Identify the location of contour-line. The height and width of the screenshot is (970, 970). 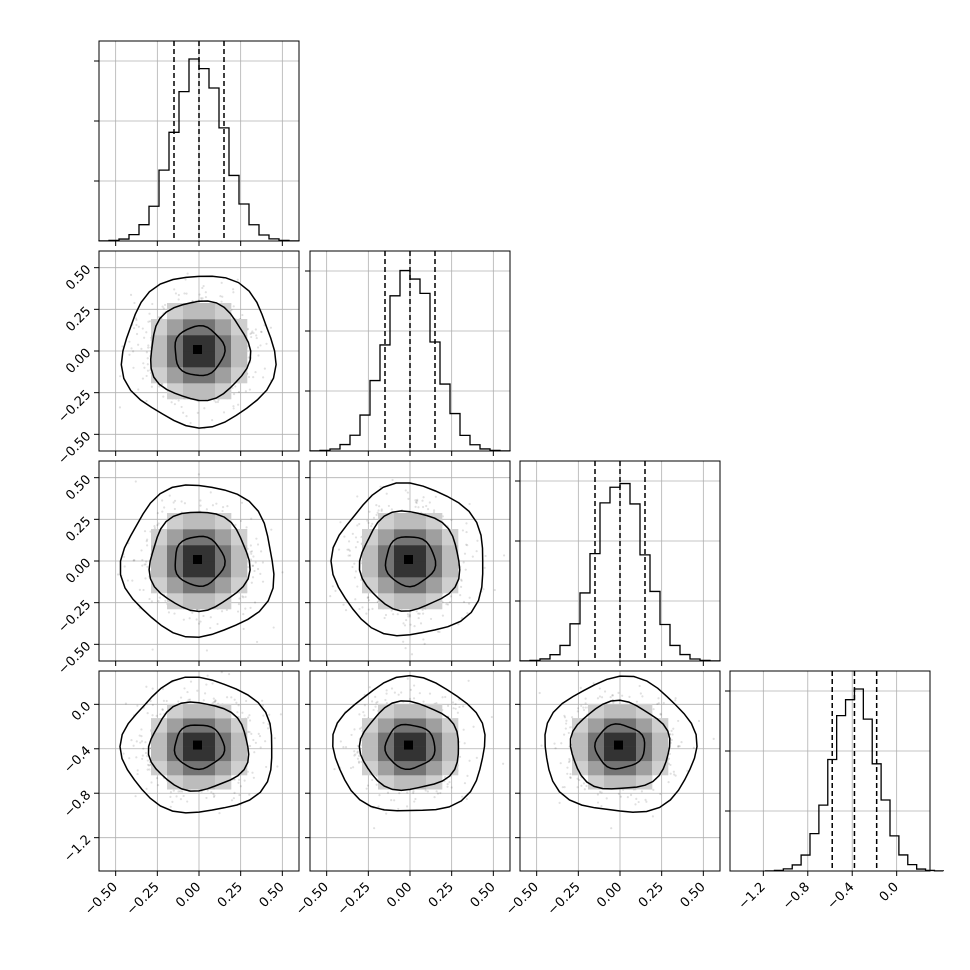
(200, 350).